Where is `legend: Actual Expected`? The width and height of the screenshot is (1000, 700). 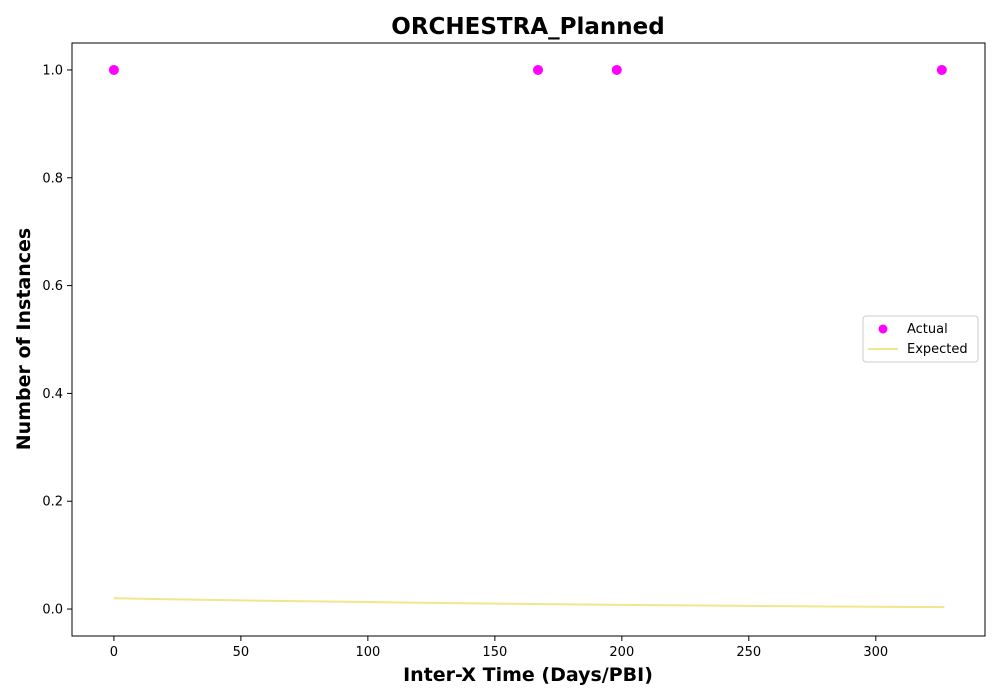
legend: Actual Expected is located at coordinates (920, 339).